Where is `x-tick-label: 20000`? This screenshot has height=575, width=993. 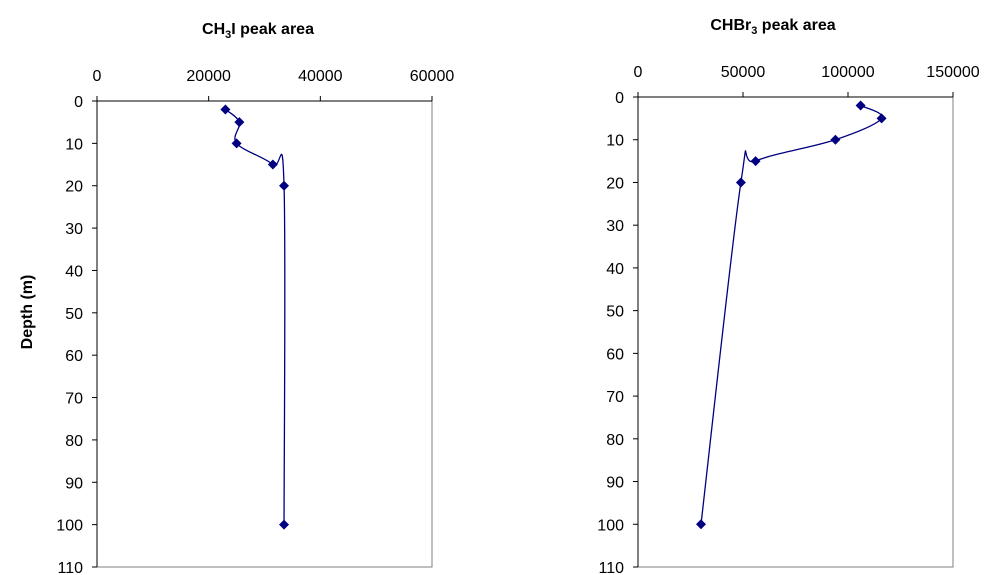 x-tick-label: 20000 is located at coordinates (208, 76).